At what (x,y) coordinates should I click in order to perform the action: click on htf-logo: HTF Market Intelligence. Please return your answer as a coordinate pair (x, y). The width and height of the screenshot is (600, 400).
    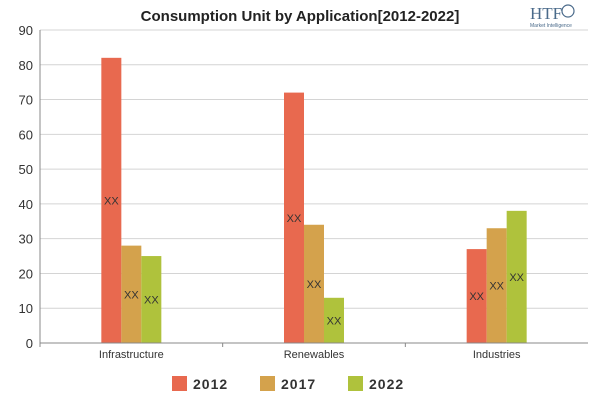
    Looking at the image, I should click on (552, 16).